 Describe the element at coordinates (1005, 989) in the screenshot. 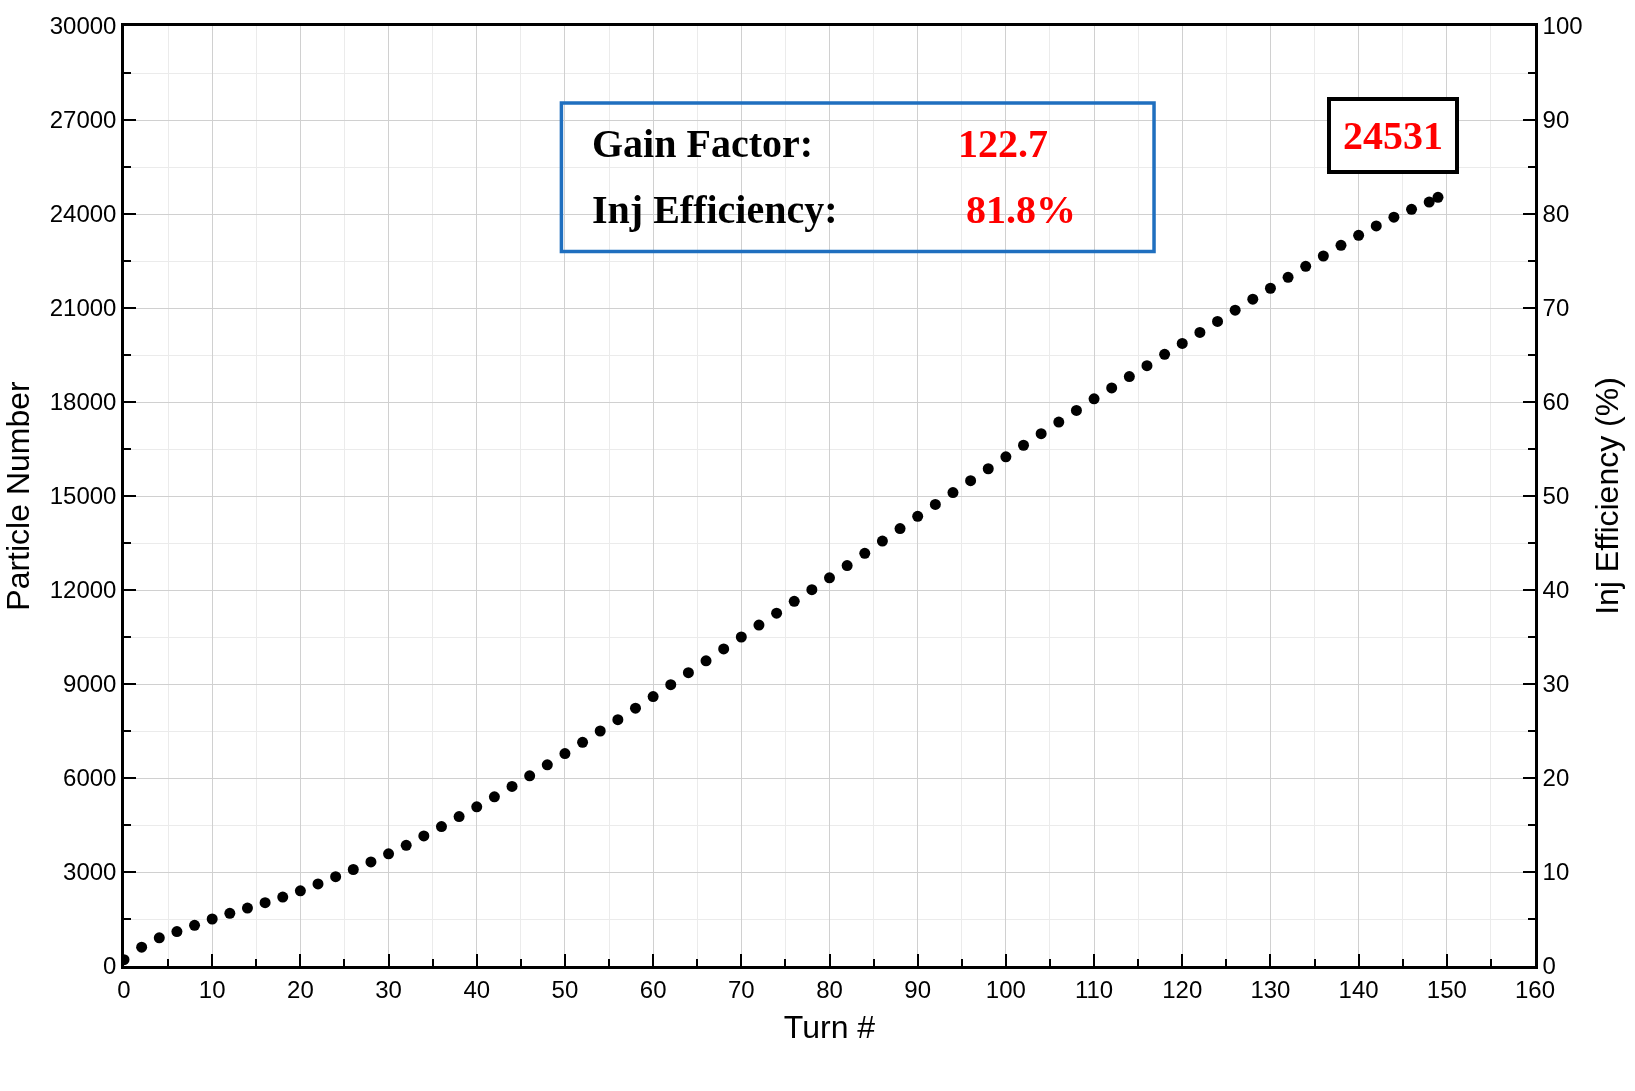

I see `x-tick-label: 100` at that location.